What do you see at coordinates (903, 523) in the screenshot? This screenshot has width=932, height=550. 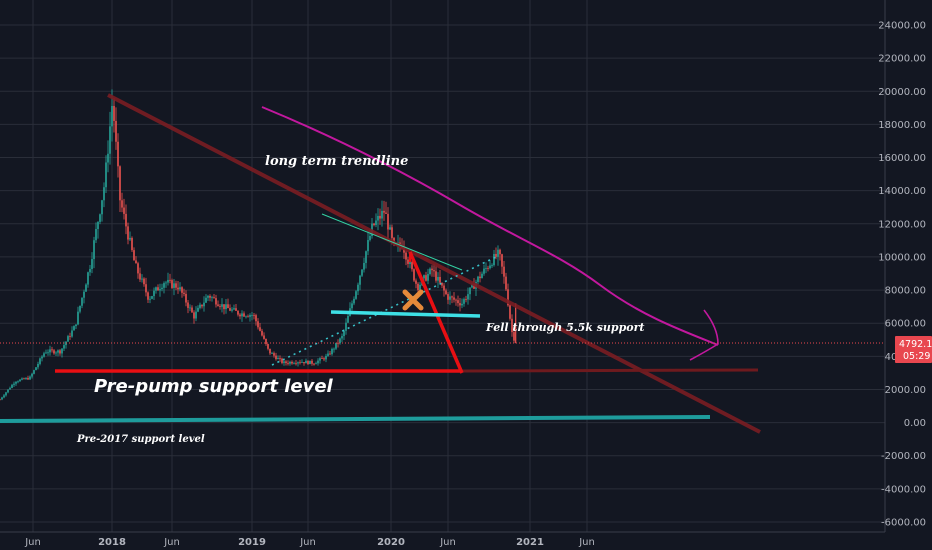 I see `price-tick-label: -6000.00` at bounding box center [903, 523].